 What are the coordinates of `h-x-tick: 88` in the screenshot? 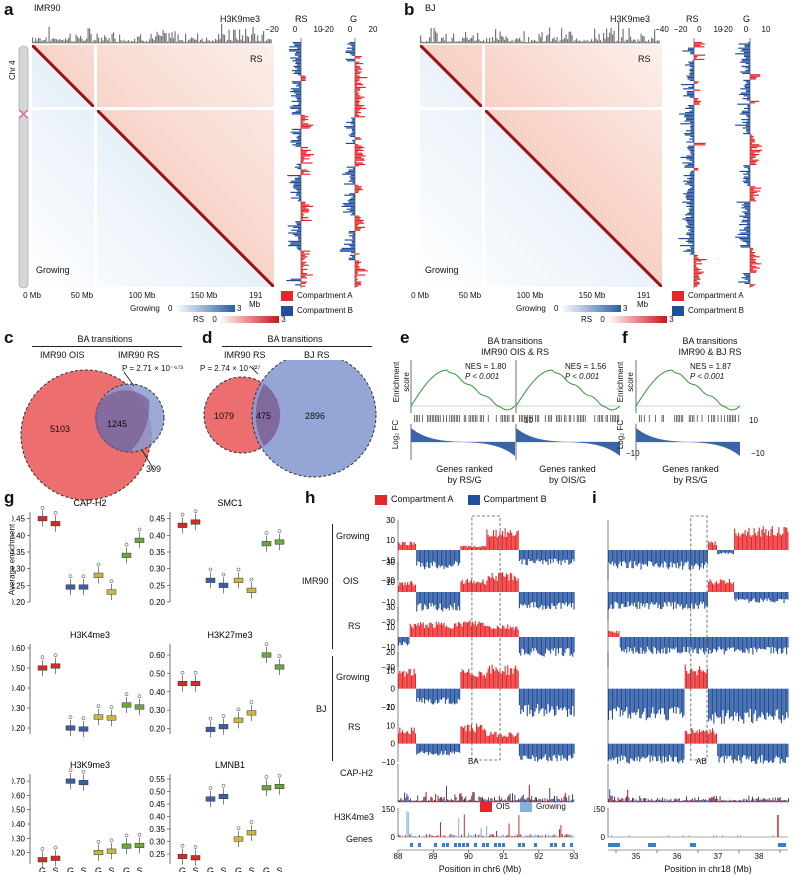 It's located at (398, 856).